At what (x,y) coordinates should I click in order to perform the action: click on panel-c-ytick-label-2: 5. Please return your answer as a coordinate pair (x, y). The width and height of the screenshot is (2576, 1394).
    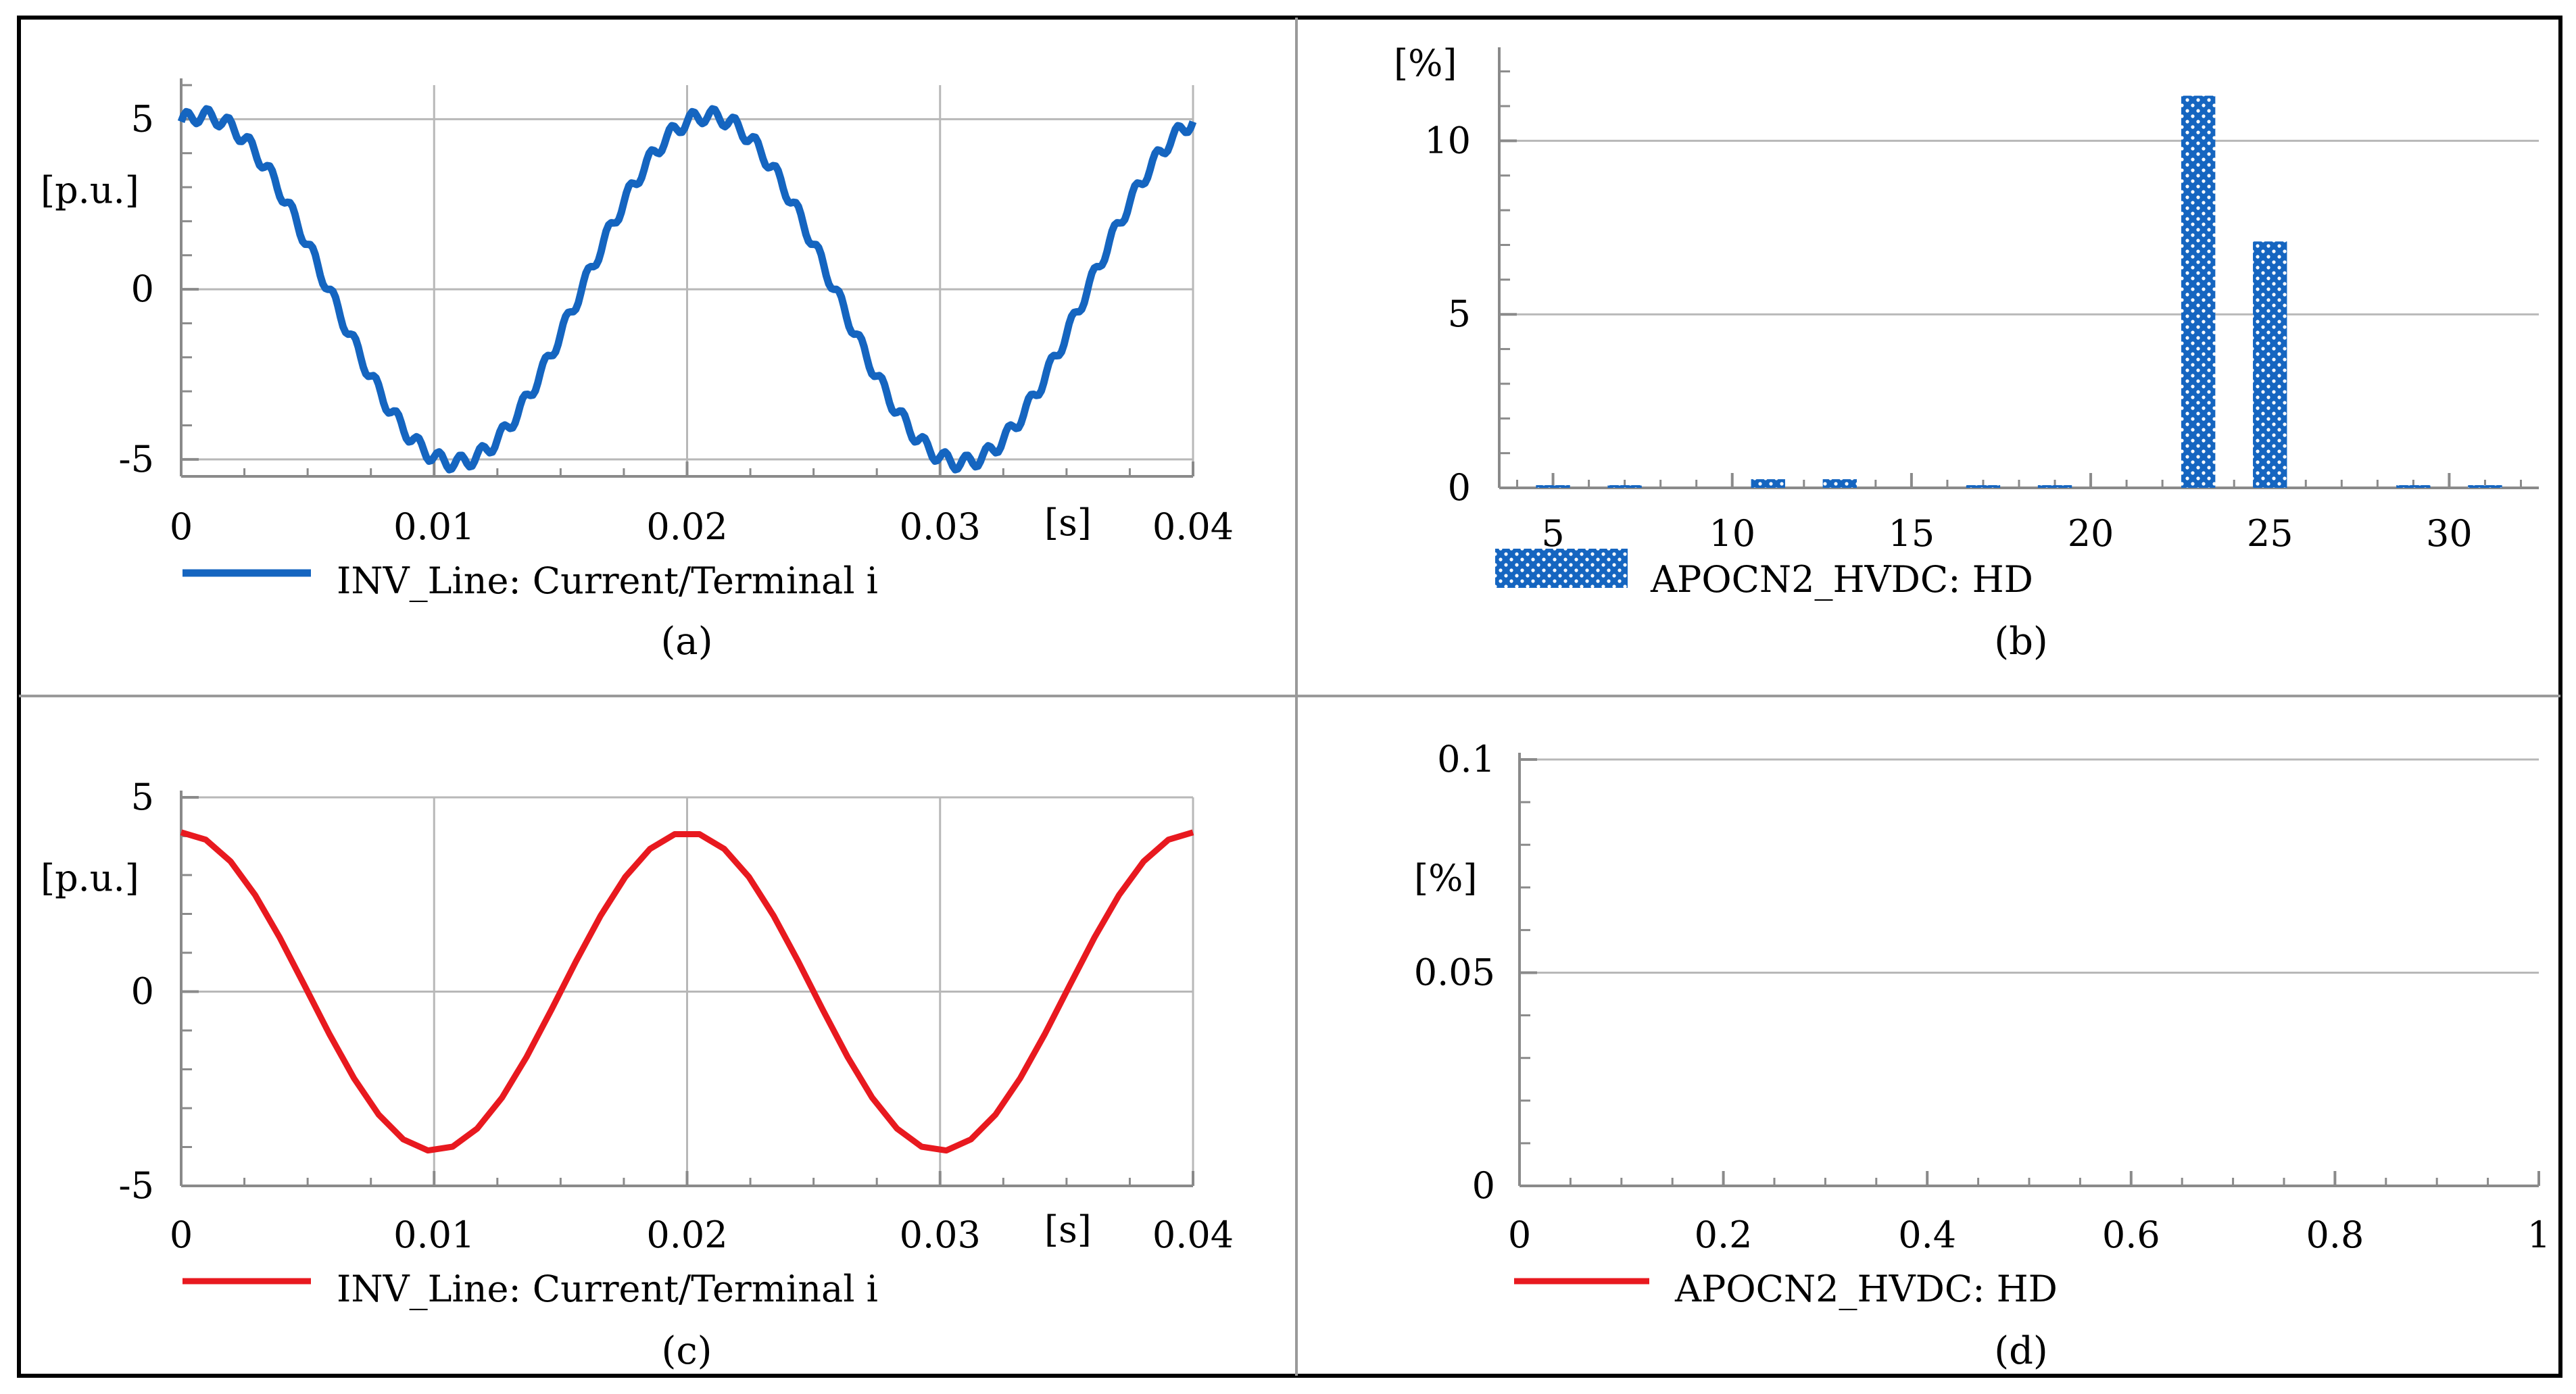
    Looking at the image, I should click on (142, 797).